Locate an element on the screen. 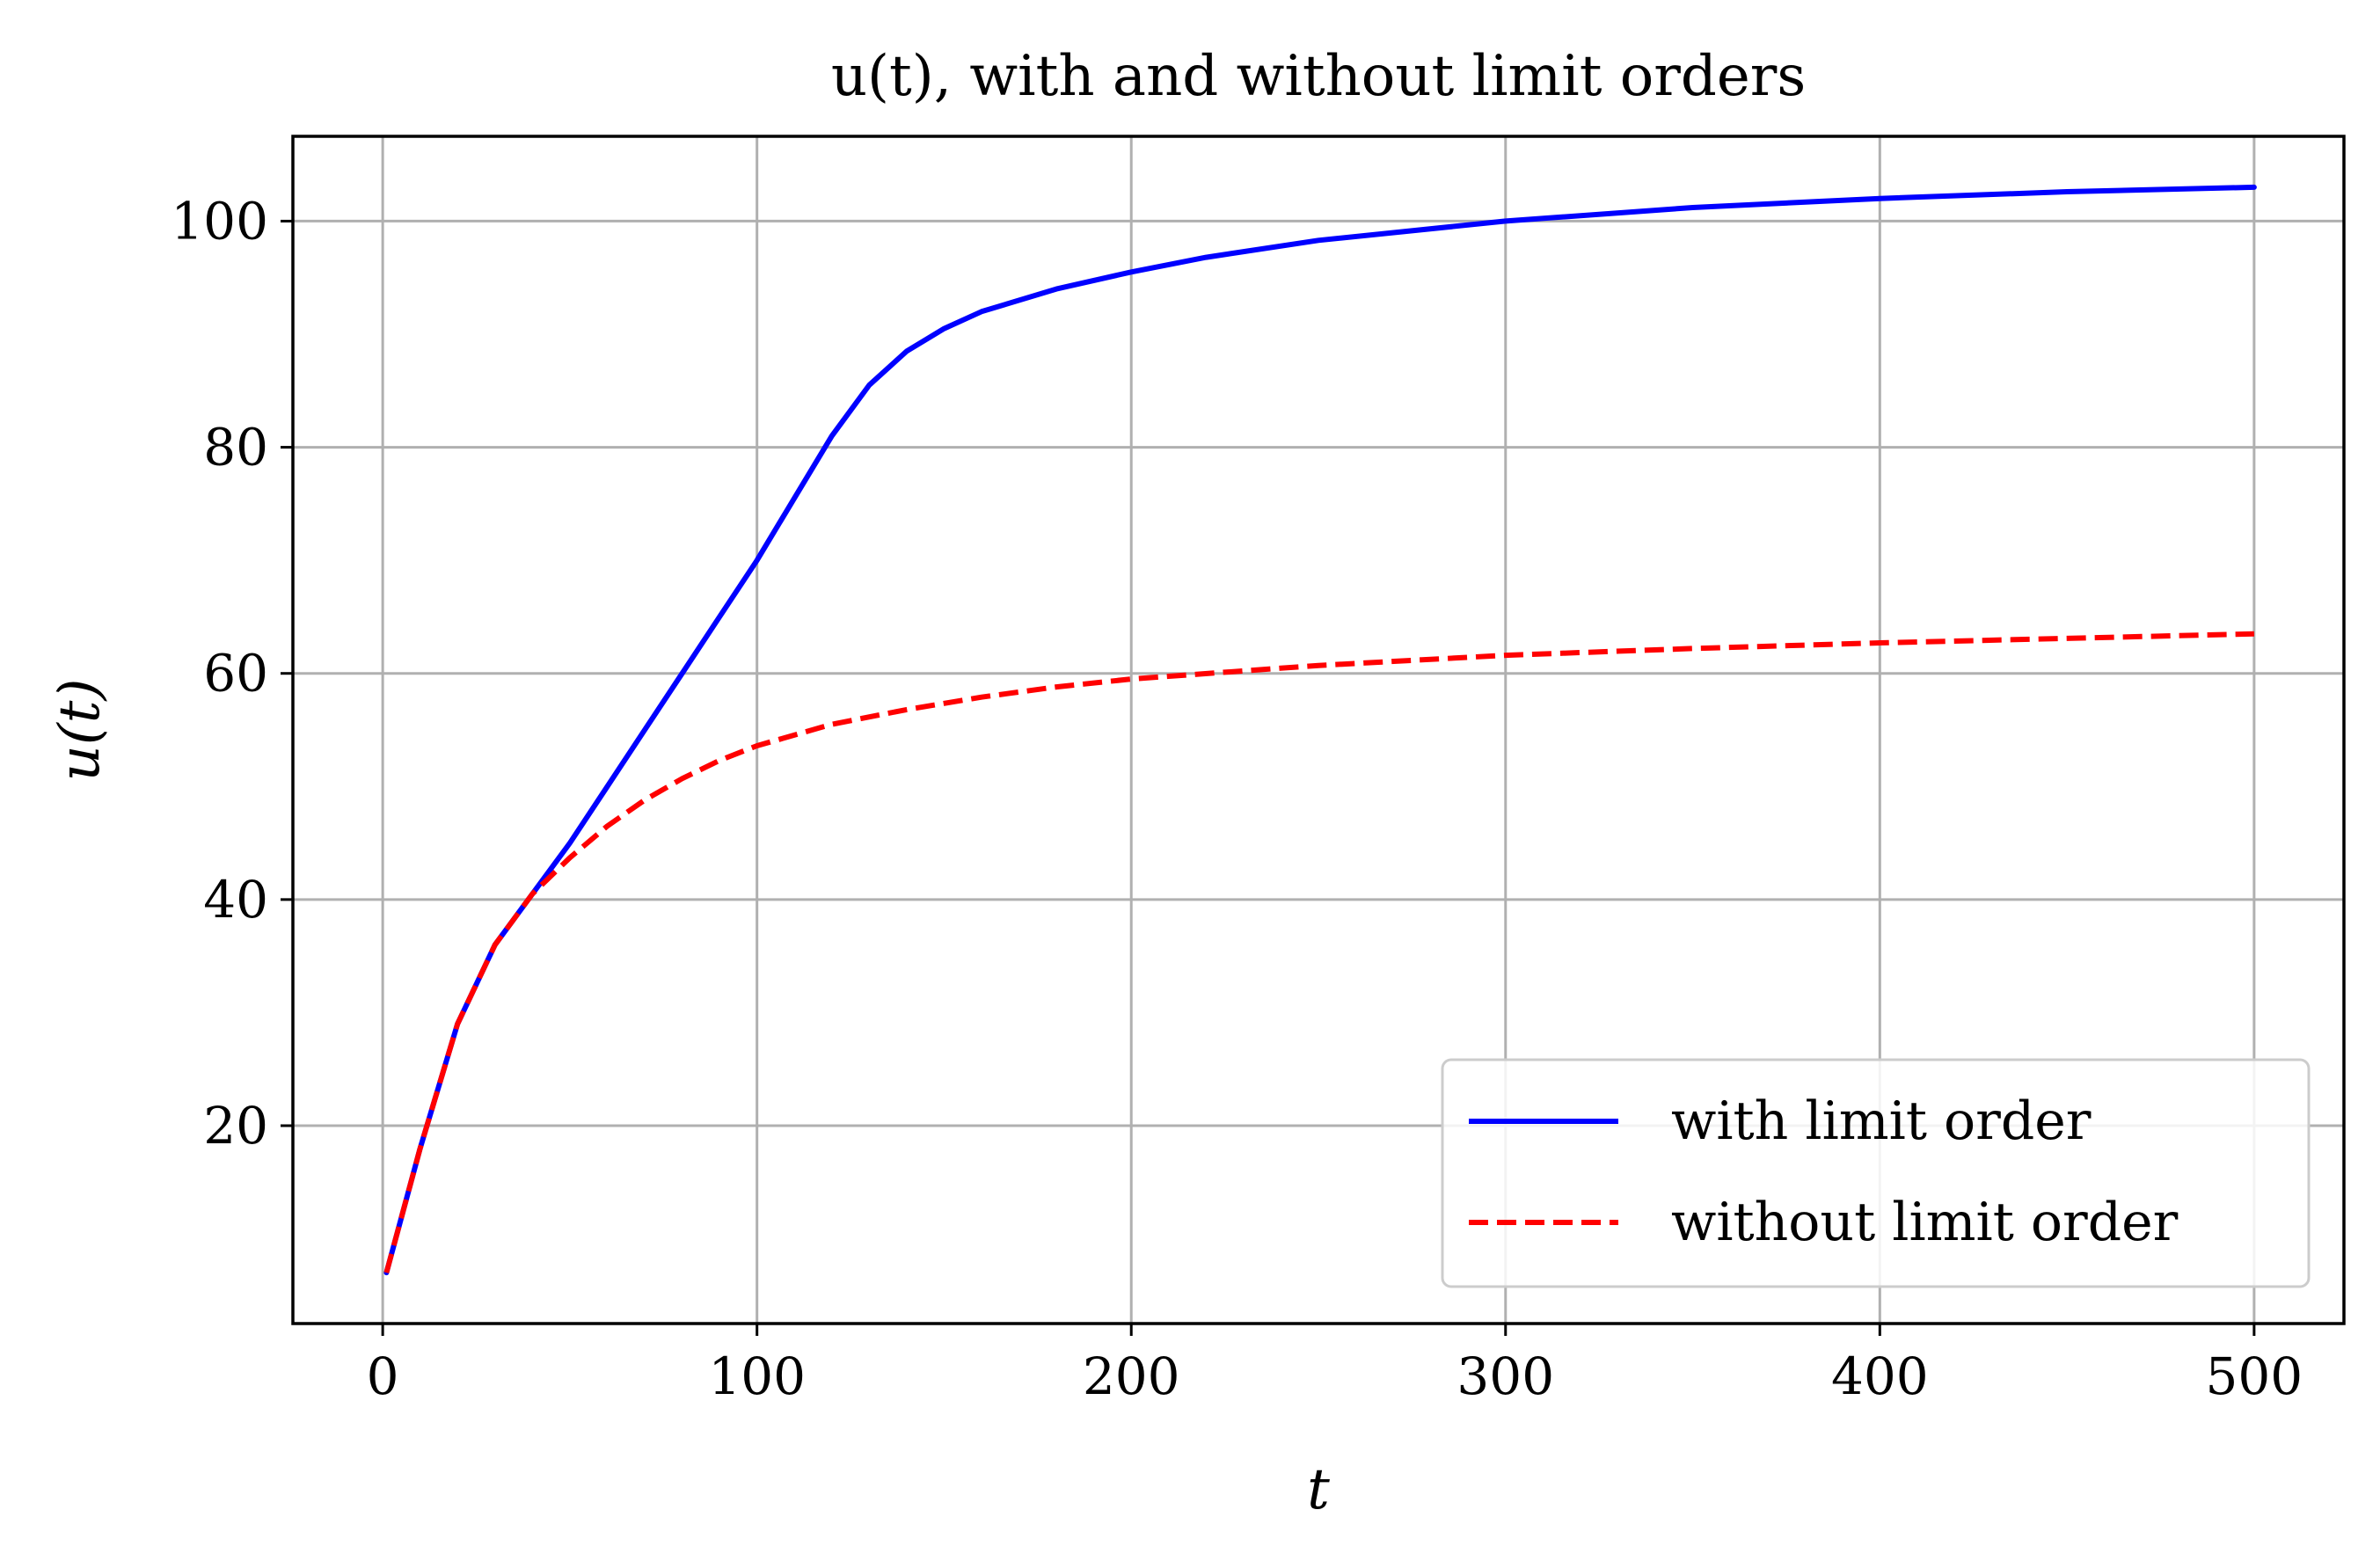 This screenshot has width=2380, height=1561. legend-box is located at coordinates (1876, 1173).